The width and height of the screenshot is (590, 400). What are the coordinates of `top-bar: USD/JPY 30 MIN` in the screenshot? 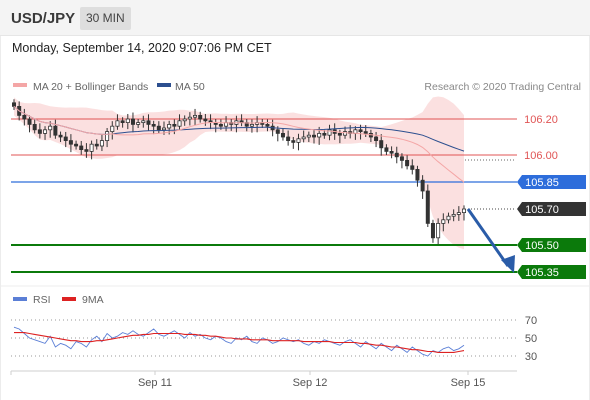 It's located at (295, 18).